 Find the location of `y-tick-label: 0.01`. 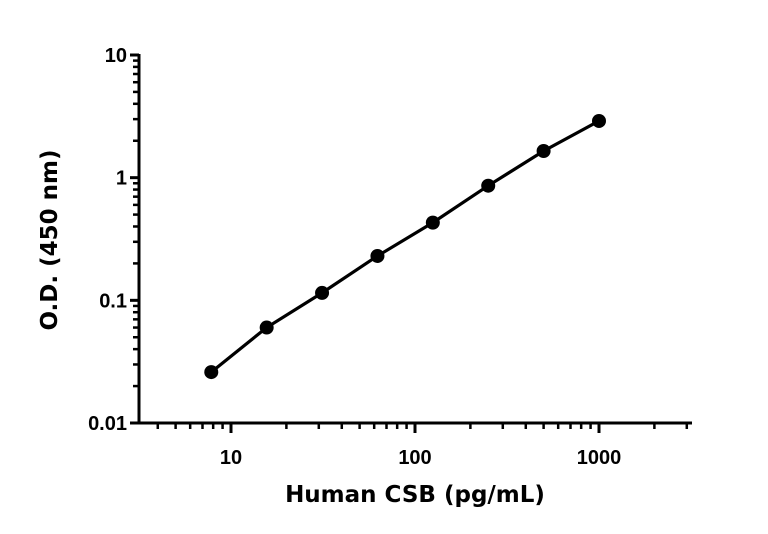

y-tick-label: 0.01 is located at coordinates (107, 424).